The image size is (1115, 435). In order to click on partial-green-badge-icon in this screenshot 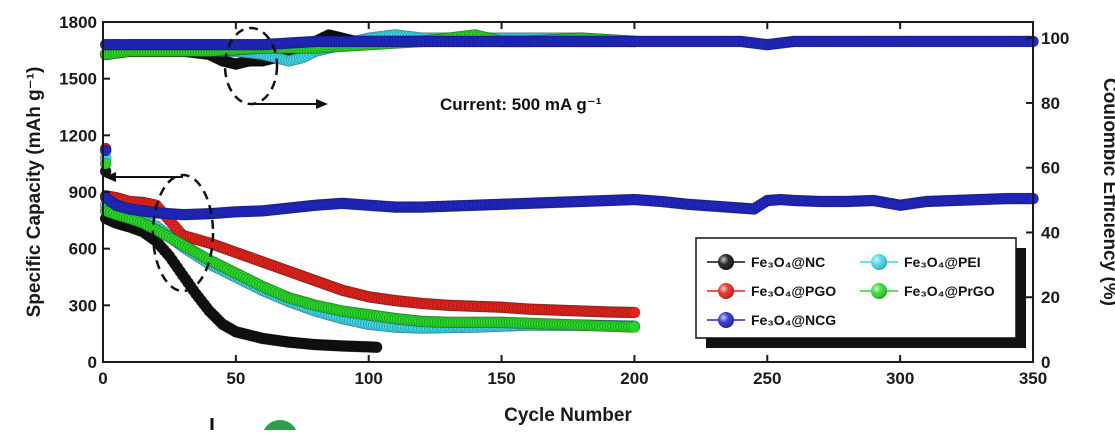, I will do `click(280, 427)`.